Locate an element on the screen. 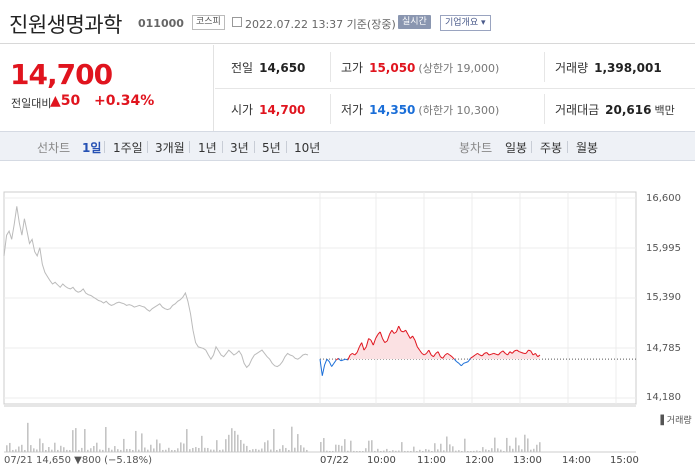 The height and width of the screenshot is (474, 695). period-1d: 1일 is located at coordinates (92, 148).